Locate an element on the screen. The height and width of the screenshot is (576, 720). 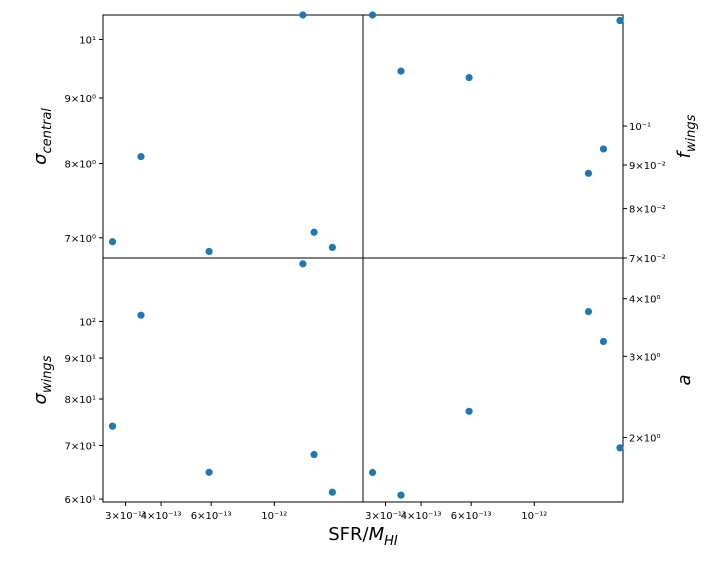
y-tick-label-sigma_central-1: 8×10⁰ is located at coordinates (80, 165).